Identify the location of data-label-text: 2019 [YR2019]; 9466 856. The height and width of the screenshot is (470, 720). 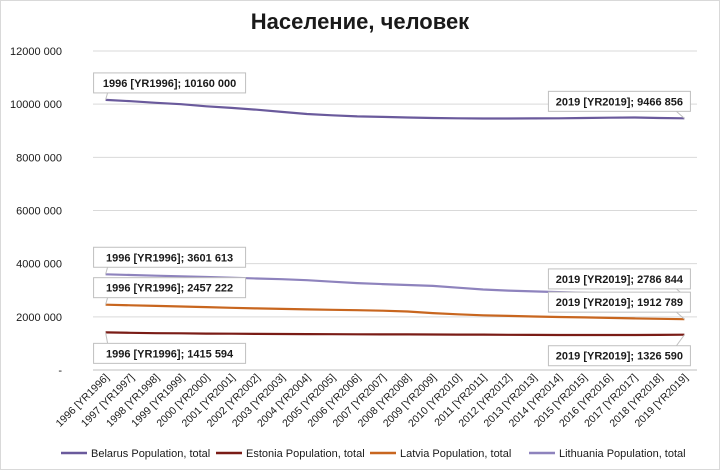
(619, 102).